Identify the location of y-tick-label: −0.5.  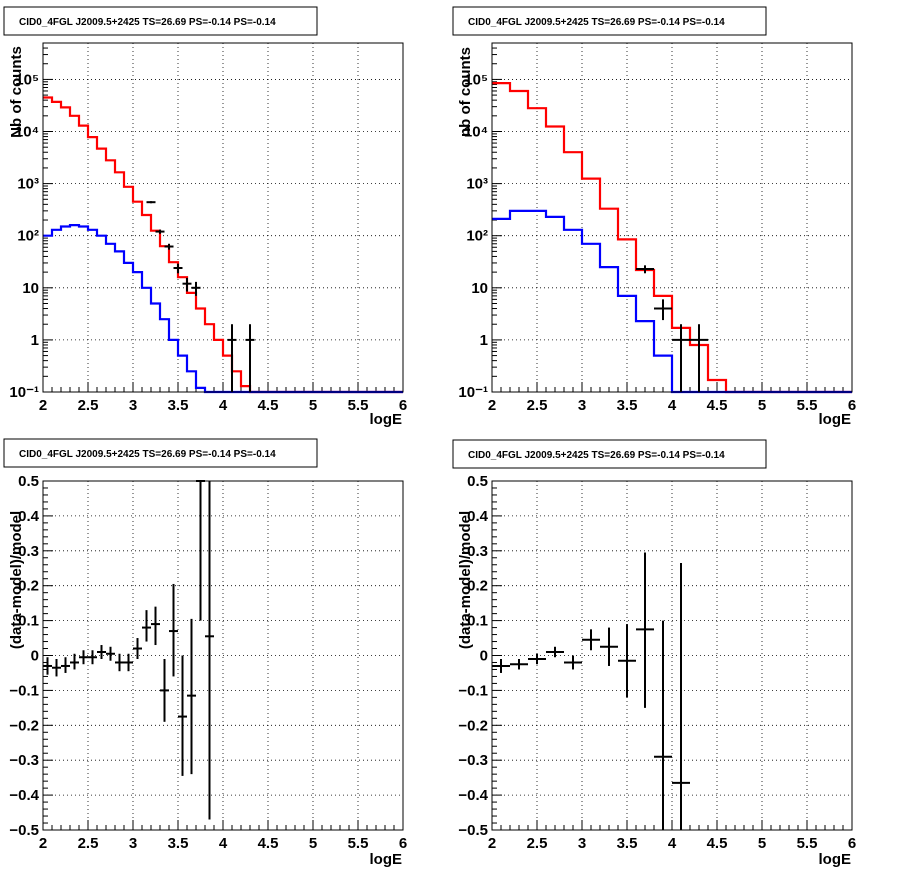
(473, 830).